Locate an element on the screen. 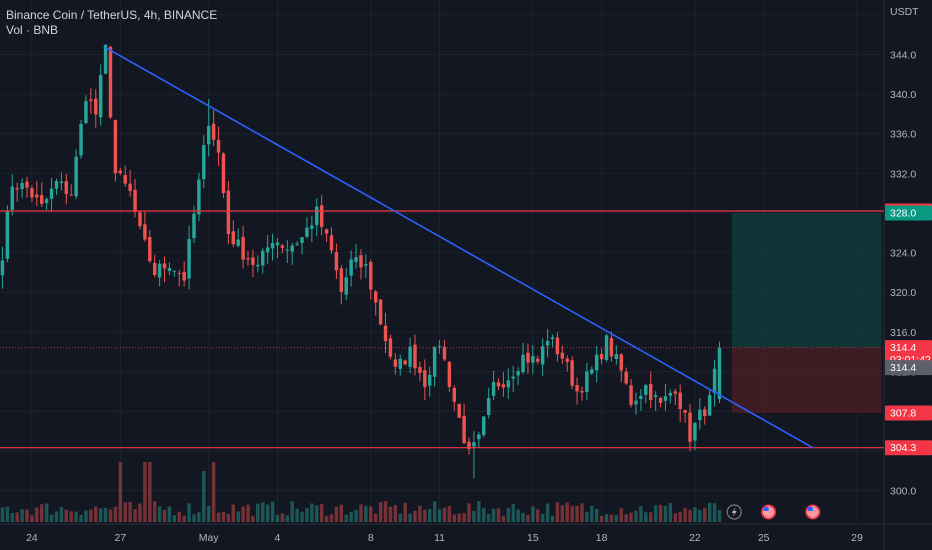  price-tag: 304.3 is located at coordinates (908, 448).